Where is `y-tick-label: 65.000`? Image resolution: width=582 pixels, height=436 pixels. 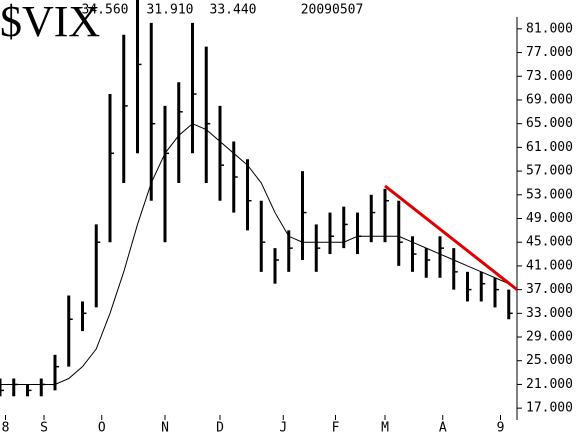
y-tick-label: 65.000 is located at coordinates (549, 123).